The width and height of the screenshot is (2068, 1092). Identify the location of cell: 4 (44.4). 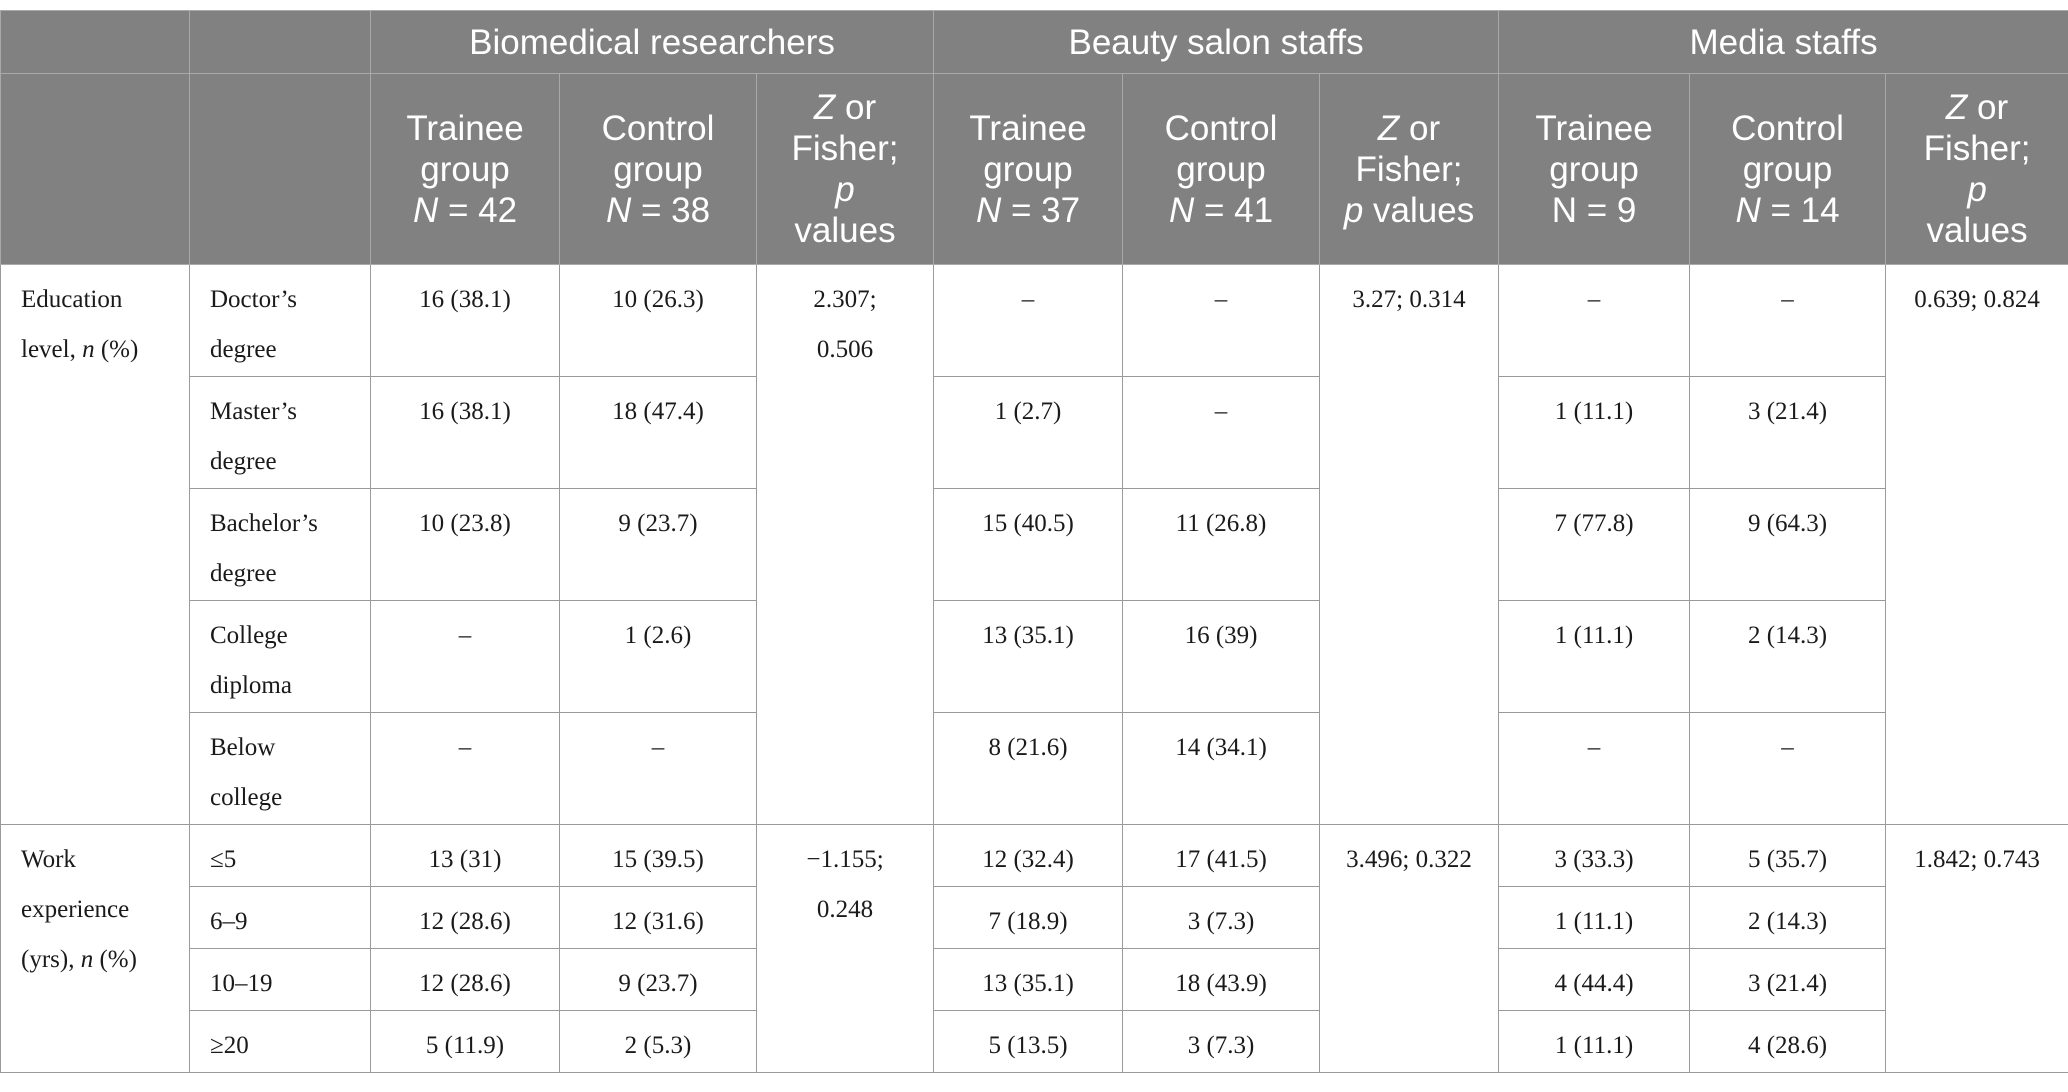
(1594, 979).